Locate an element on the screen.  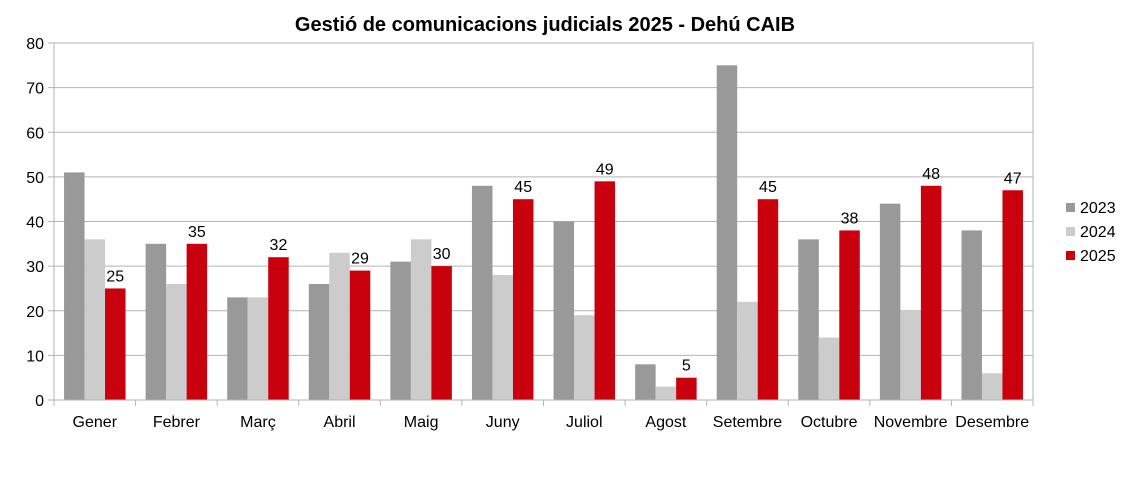
y-tick-label: 10 is located at coordinates (35, 356).